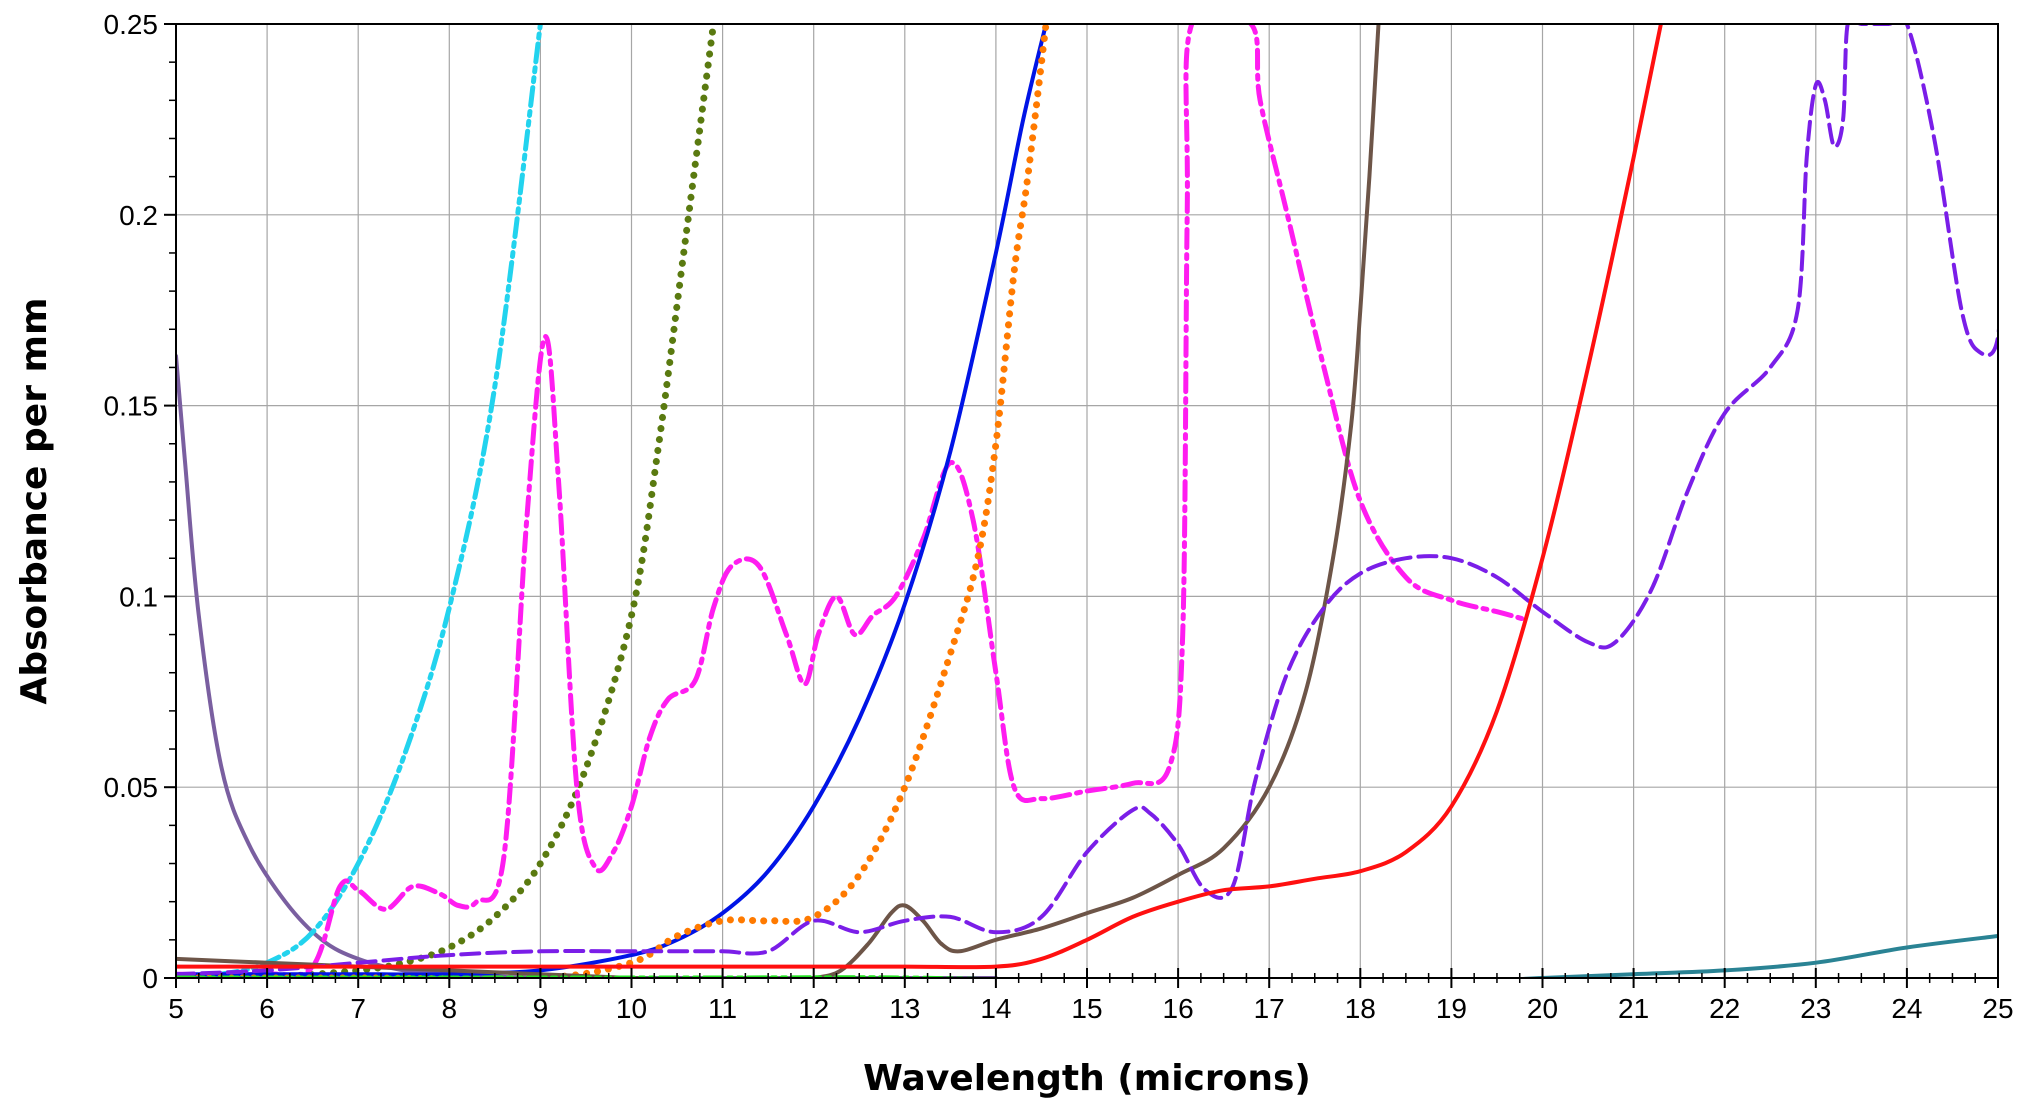 The image size is (2024, 1110). Describe the element at coordinates (1451, 1008) in the screenshot. I see `x-tick-label: 19` at that location.